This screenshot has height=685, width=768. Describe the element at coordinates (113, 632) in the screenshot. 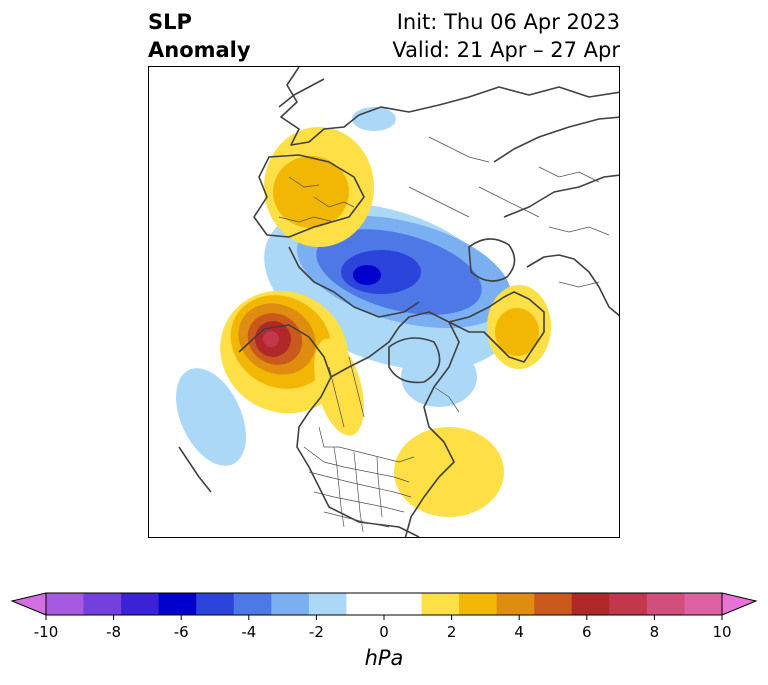

I see `colorbar-tick-label: -8` at that location.